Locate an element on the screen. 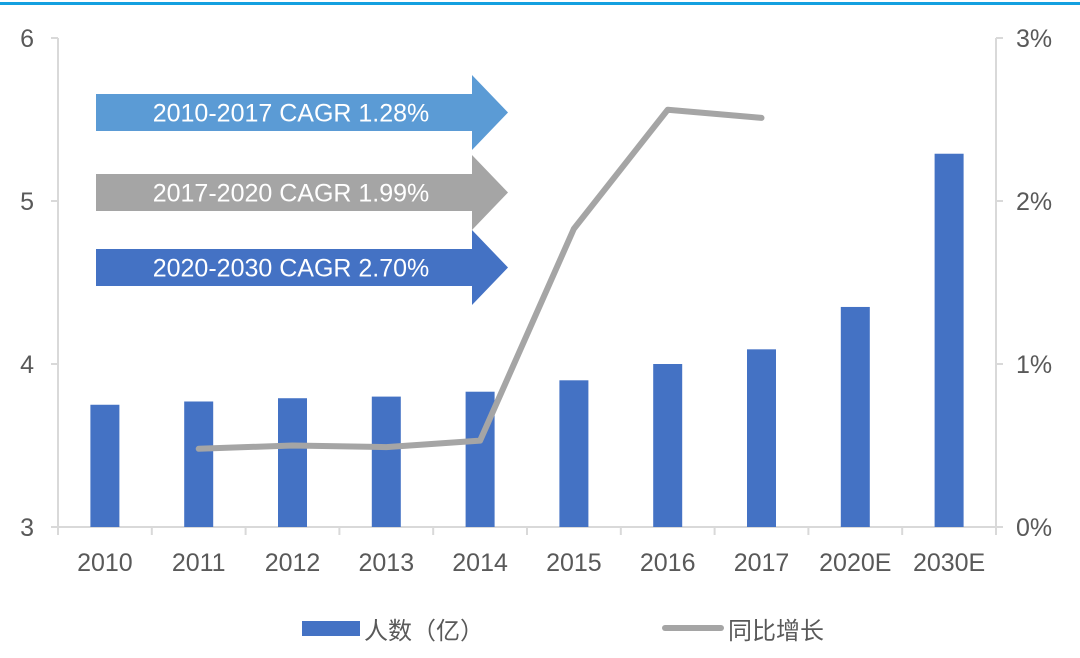 The height and width of the screenshot is (658, 1080). left-tick-label: 6 is located at coordinates (27, 39).